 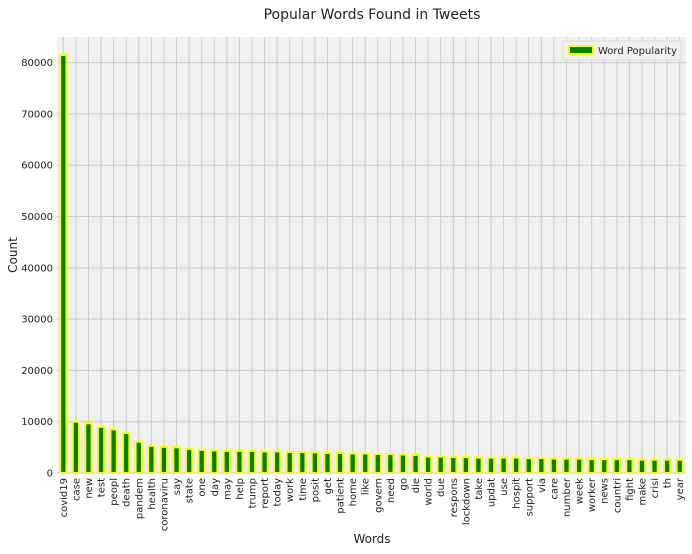 What do you see at coordinates (654, 466) in the screenshot?
I see `bar-crisi` at bounding box center [654, 466].